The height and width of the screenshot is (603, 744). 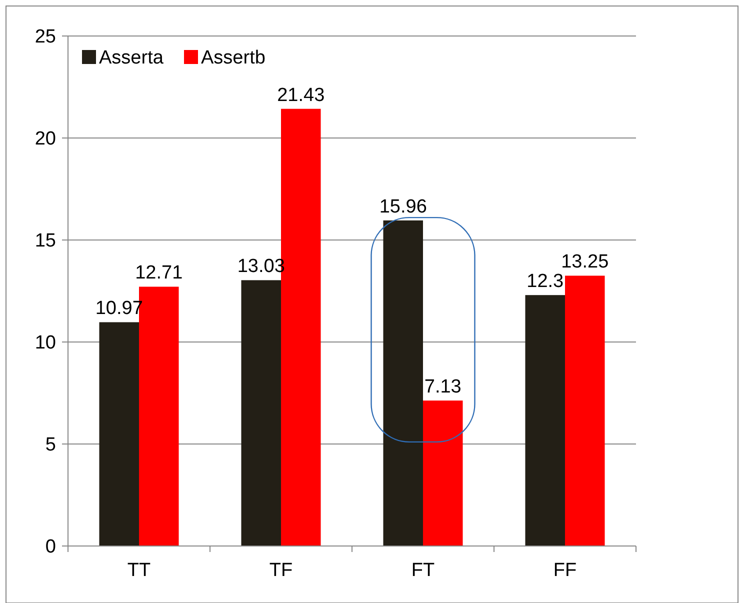 I want to click on y-tick-label: 0, so click(x=50, y=547).